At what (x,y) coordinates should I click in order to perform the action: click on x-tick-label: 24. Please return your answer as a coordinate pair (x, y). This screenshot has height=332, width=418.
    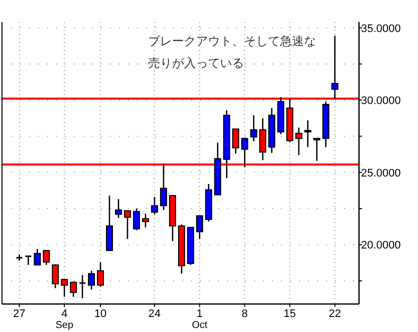
    Looking at the image, I should click on (154, 314).